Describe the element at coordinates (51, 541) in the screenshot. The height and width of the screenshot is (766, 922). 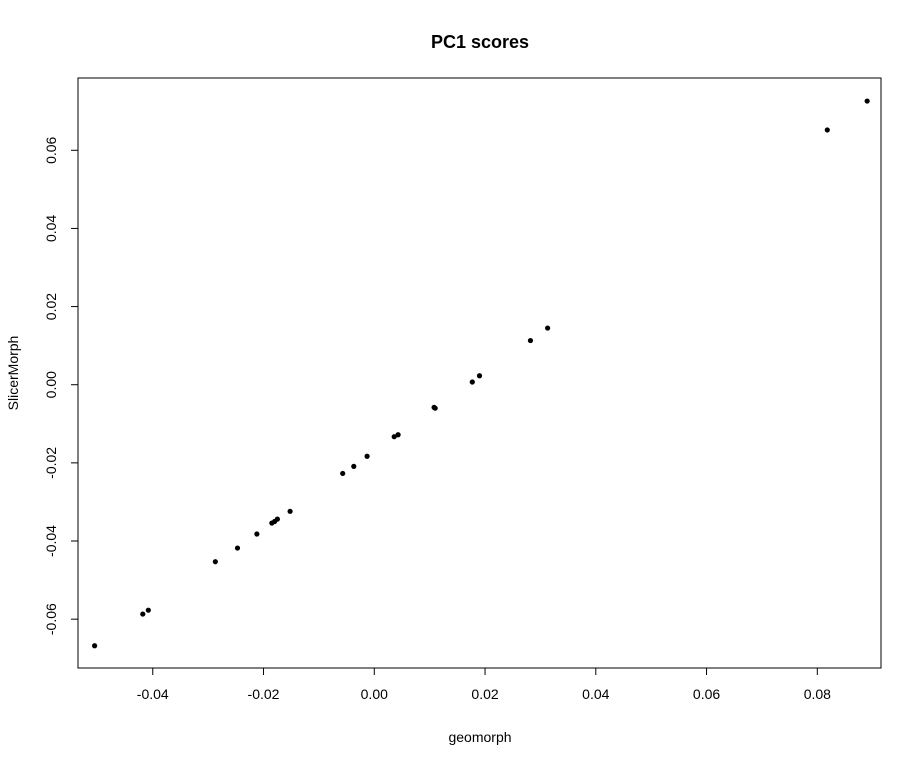
I see `y-tick-label: -0.04` at that location.